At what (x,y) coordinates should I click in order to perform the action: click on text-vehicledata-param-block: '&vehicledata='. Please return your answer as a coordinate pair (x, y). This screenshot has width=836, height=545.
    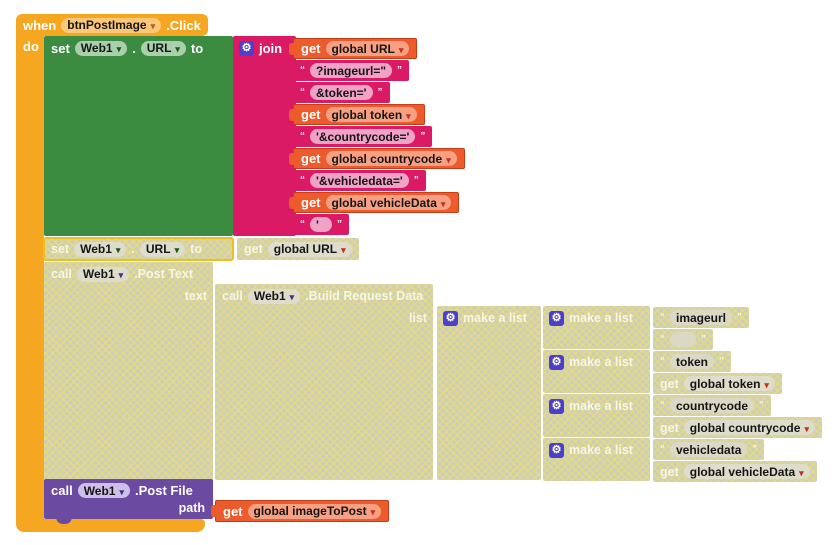
    Looking at the image, I should click on (357, 180).